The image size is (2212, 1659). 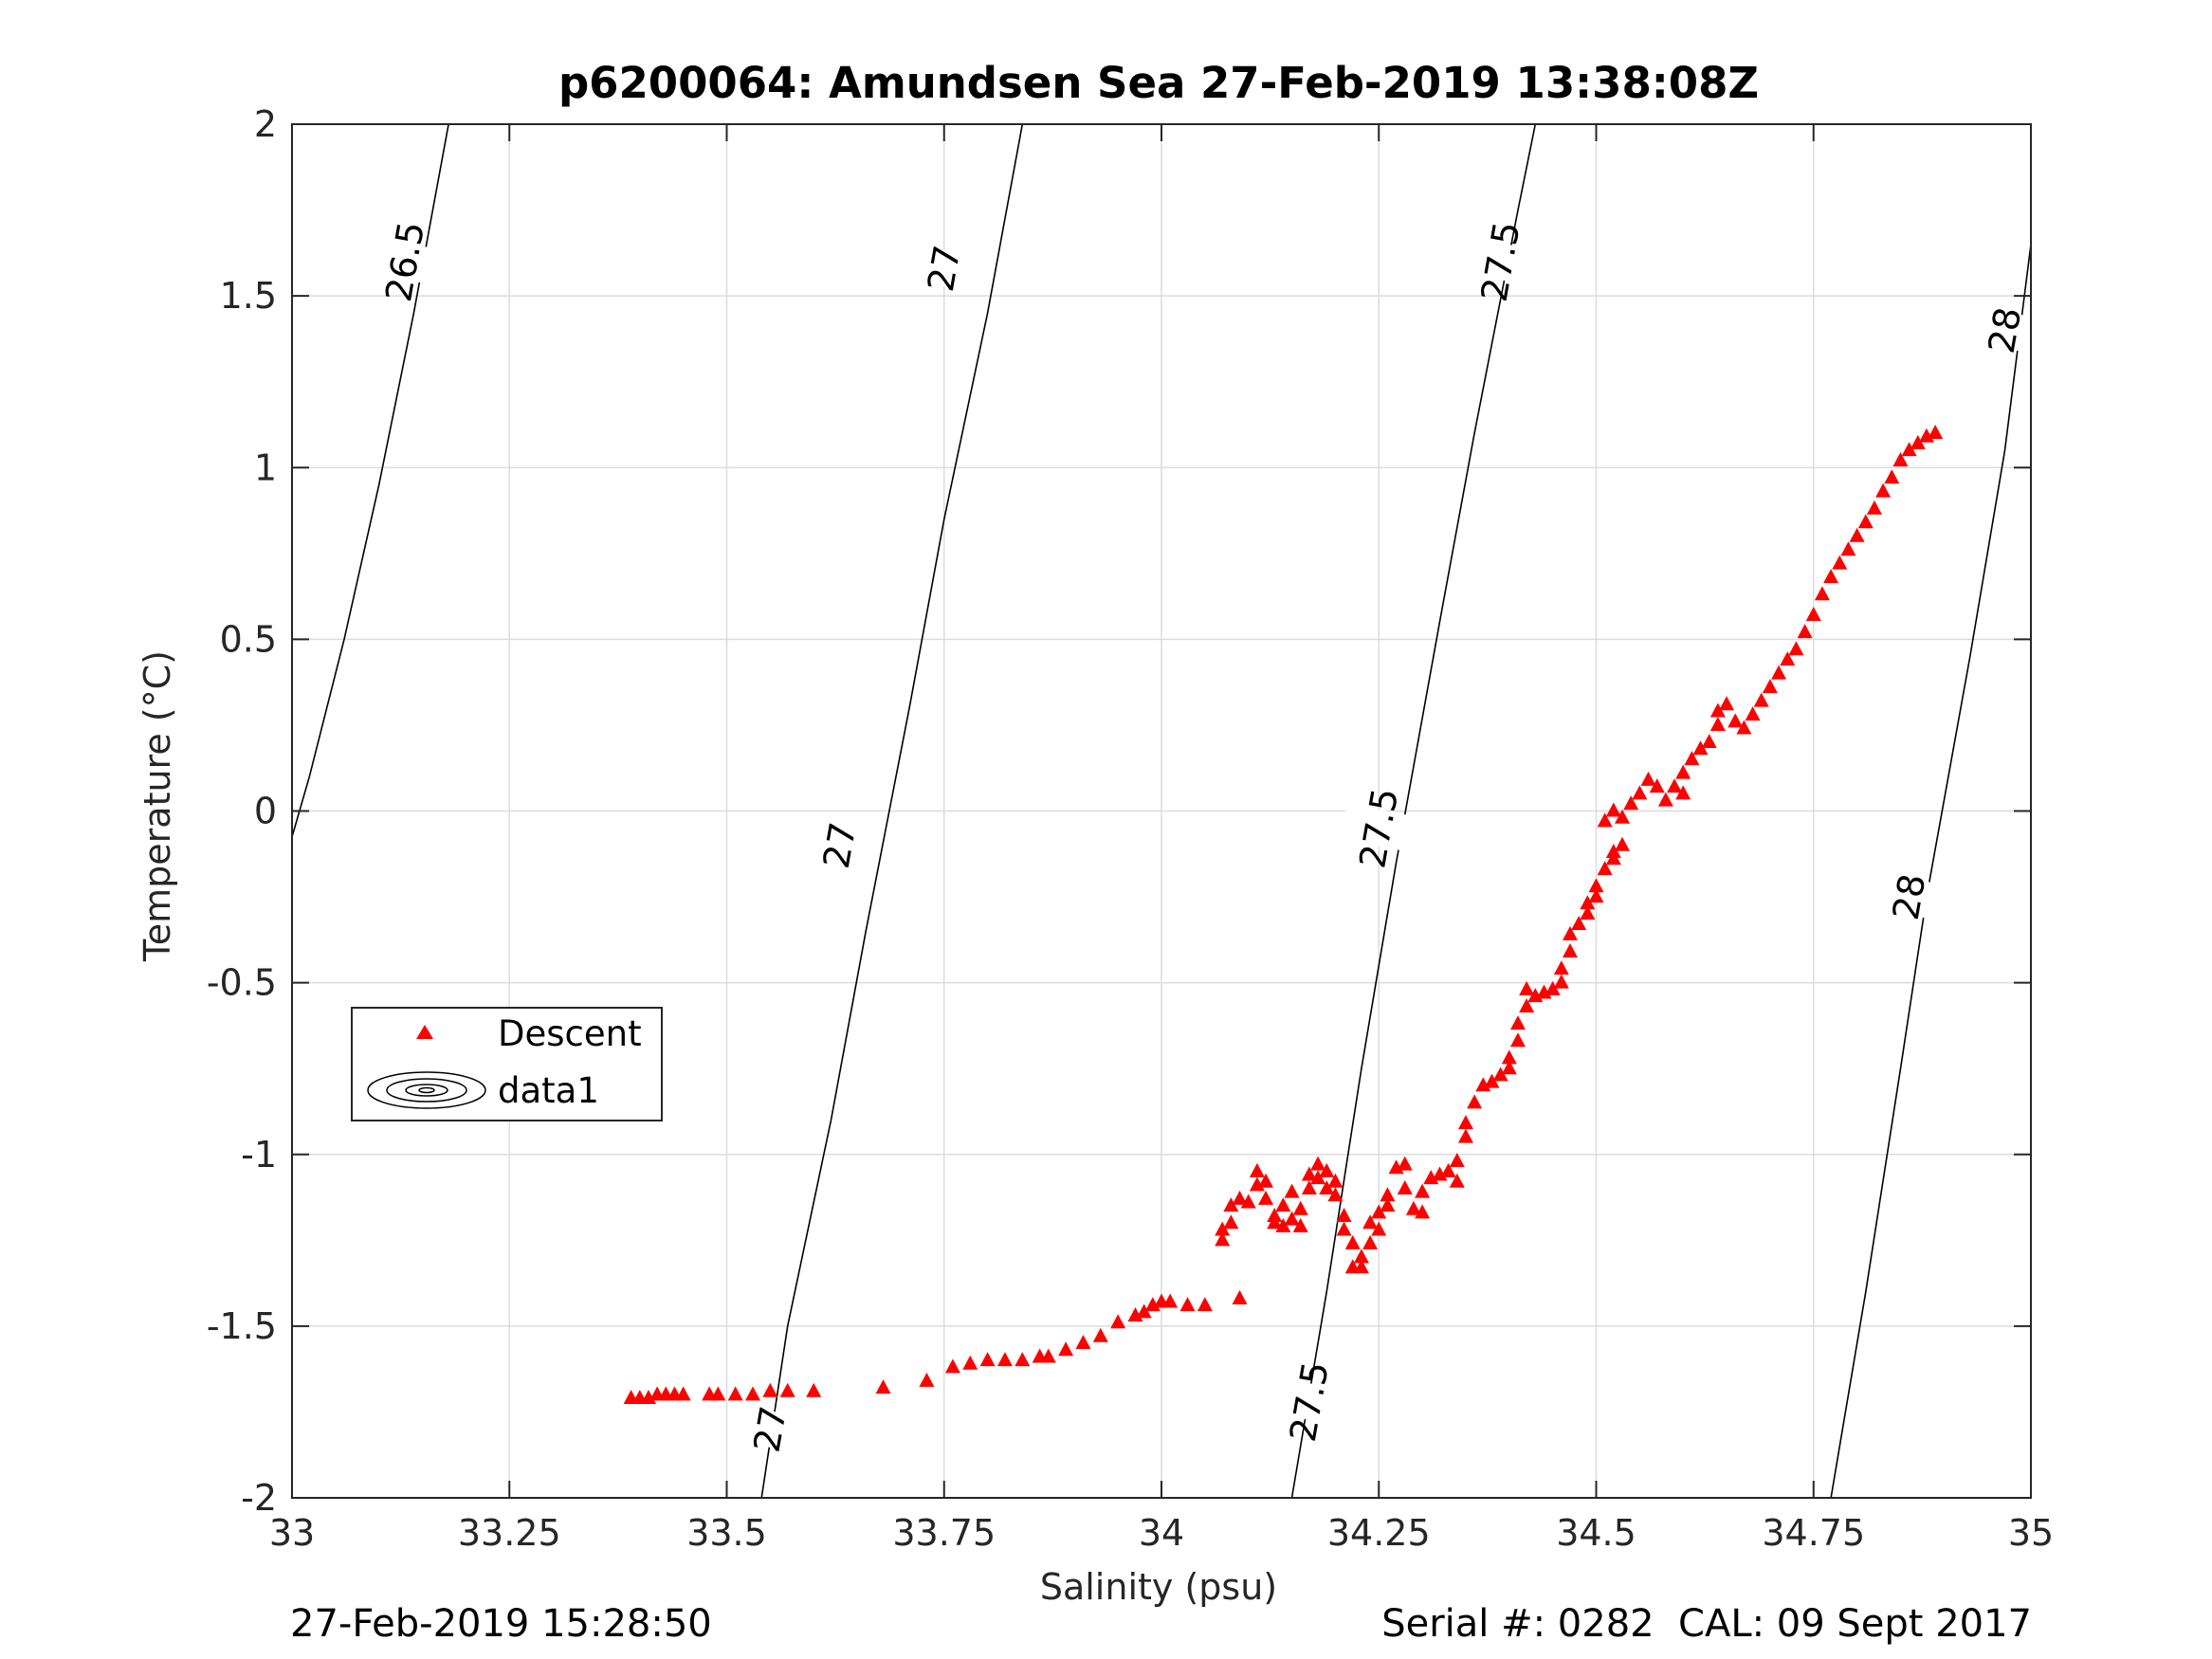 I want to click on y-tick-label: 2, so click(x=265, y=124).